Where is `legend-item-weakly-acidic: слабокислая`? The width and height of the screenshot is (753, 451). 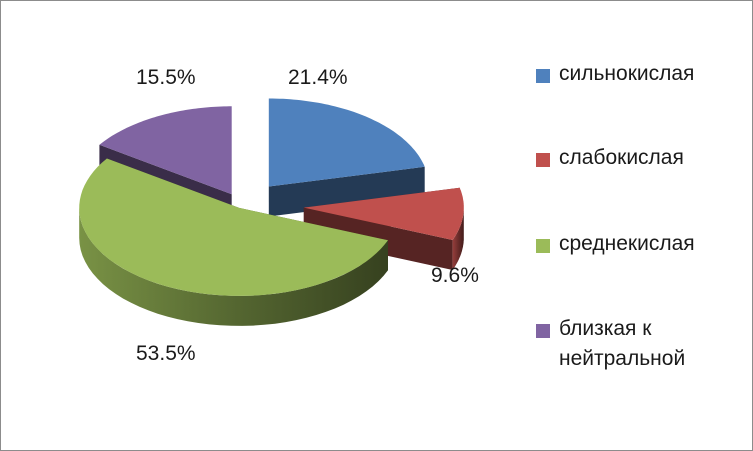 legend-item-weakly-acidic: слабокислая is located at coordinates (610, 159).